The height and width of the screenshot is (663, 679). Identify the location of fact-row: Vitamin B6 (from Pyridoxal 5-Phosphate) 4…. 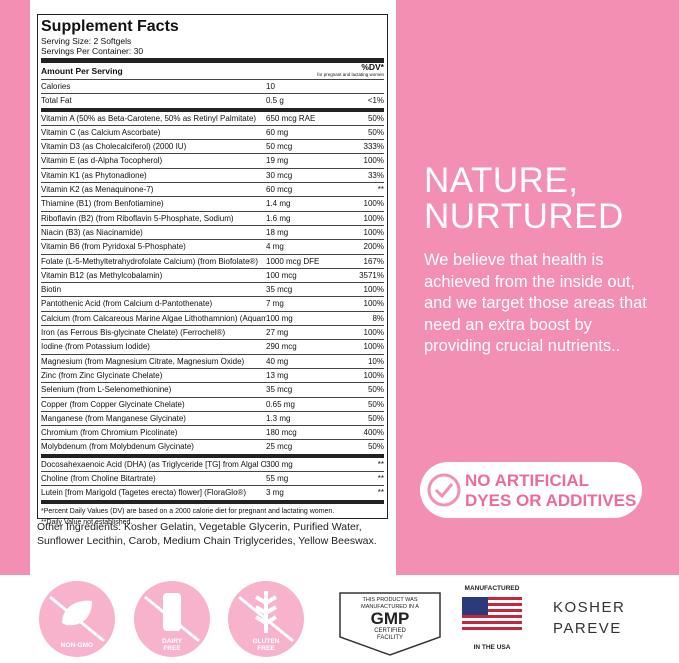
(212, 246).